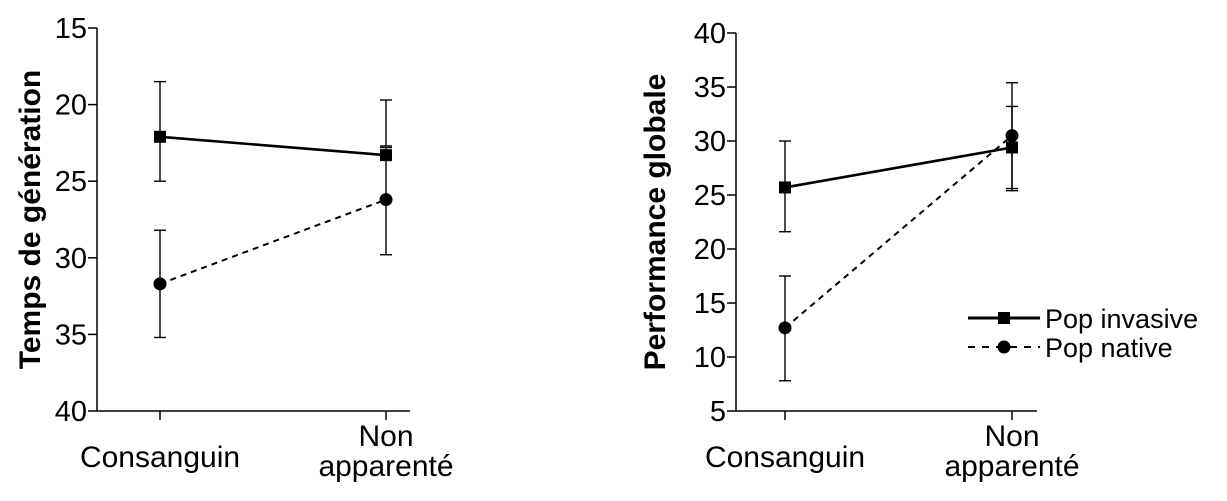  What do you see at coordinates (1121, 319) in the screenshot?
I see `legend-label: Pop invasive` at bounding box center [1121, 319].